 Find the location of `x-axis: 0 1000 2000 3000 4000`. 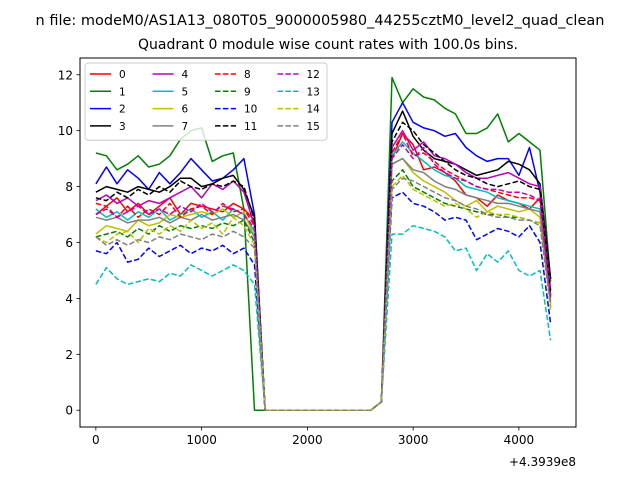

x-axis: 0 1000 2000 3000 4000 is located at coordinates (313, 437).